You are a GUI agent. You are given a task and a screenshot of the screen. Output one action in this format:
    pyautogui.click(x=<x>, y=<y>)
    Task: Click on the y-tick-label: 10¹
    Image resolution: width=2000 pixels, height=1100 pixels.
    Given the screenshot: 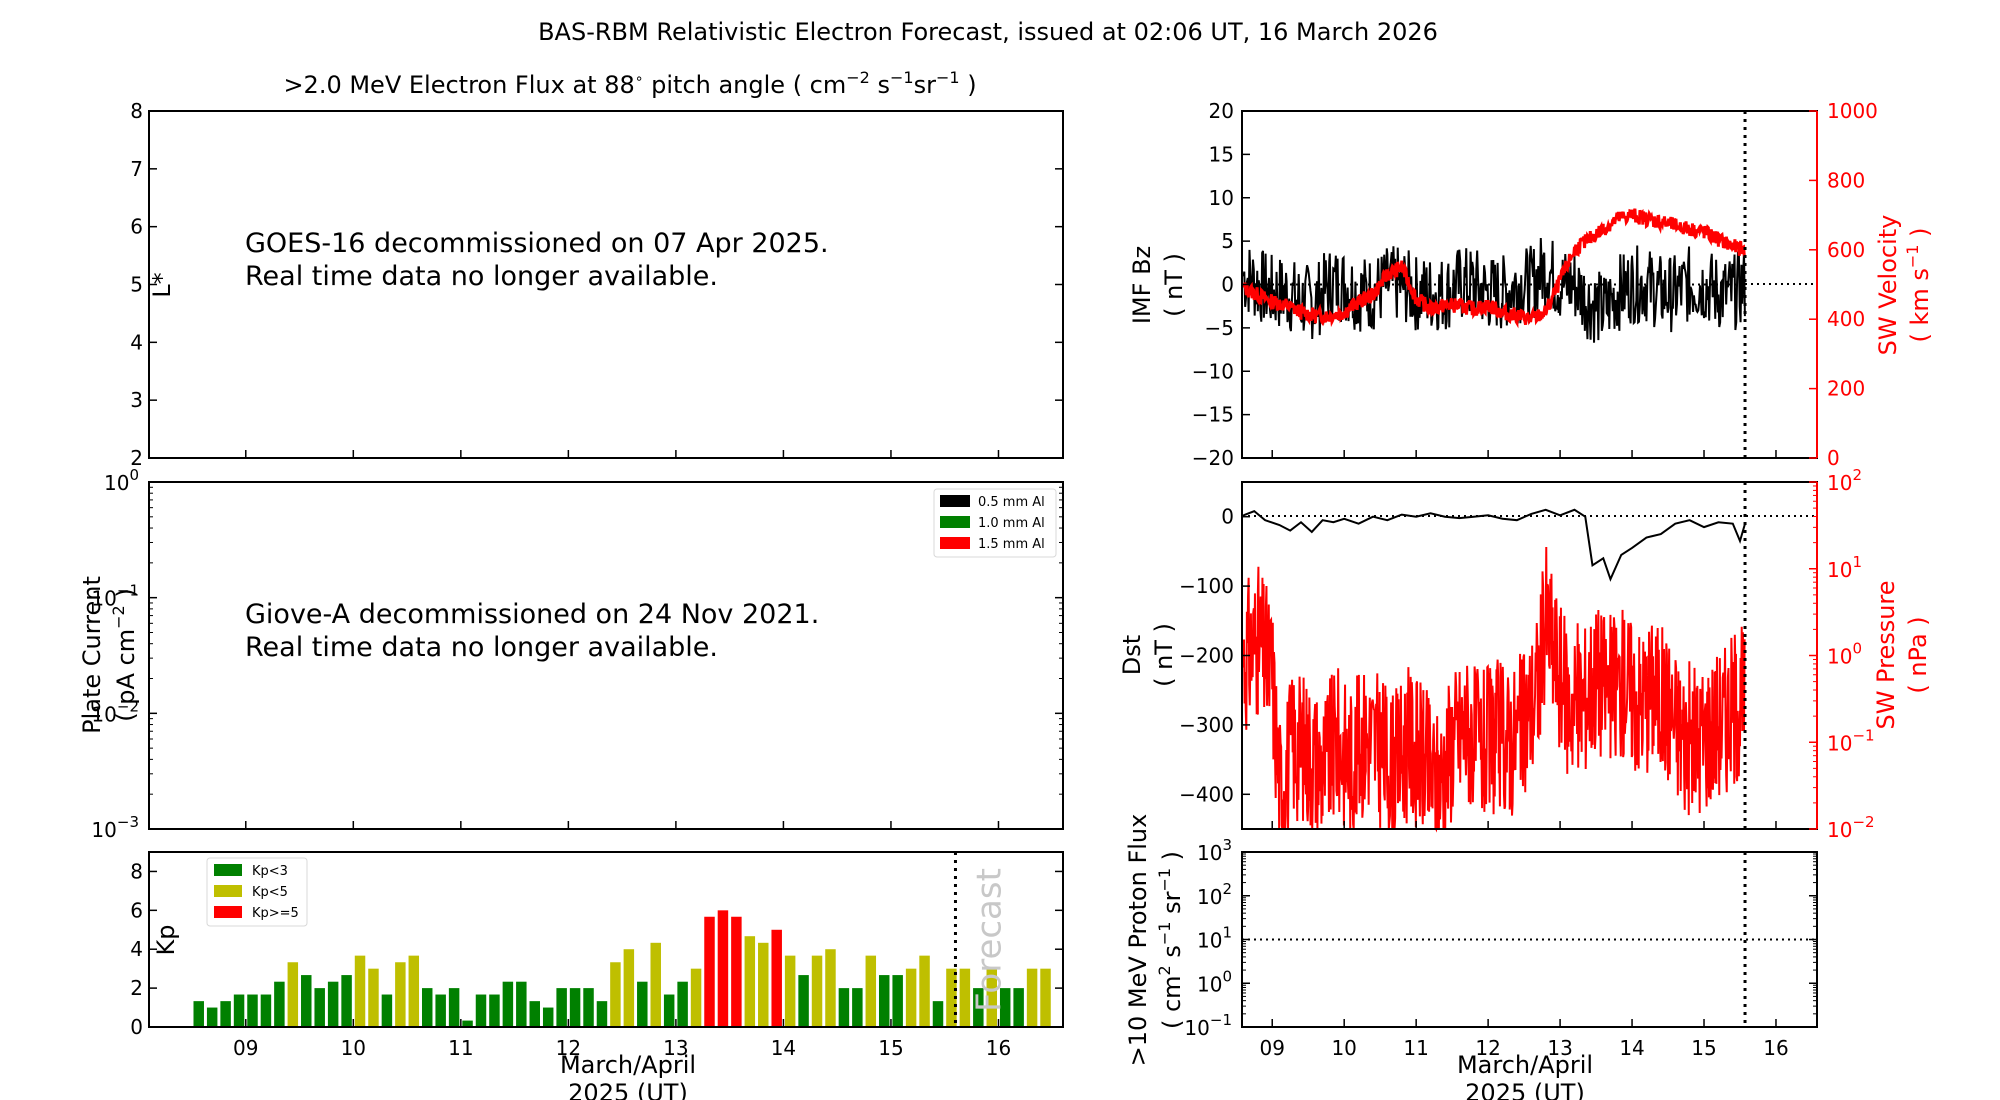 What is the action you would take?
    pyautogui.click(x=1214, y=938)
    